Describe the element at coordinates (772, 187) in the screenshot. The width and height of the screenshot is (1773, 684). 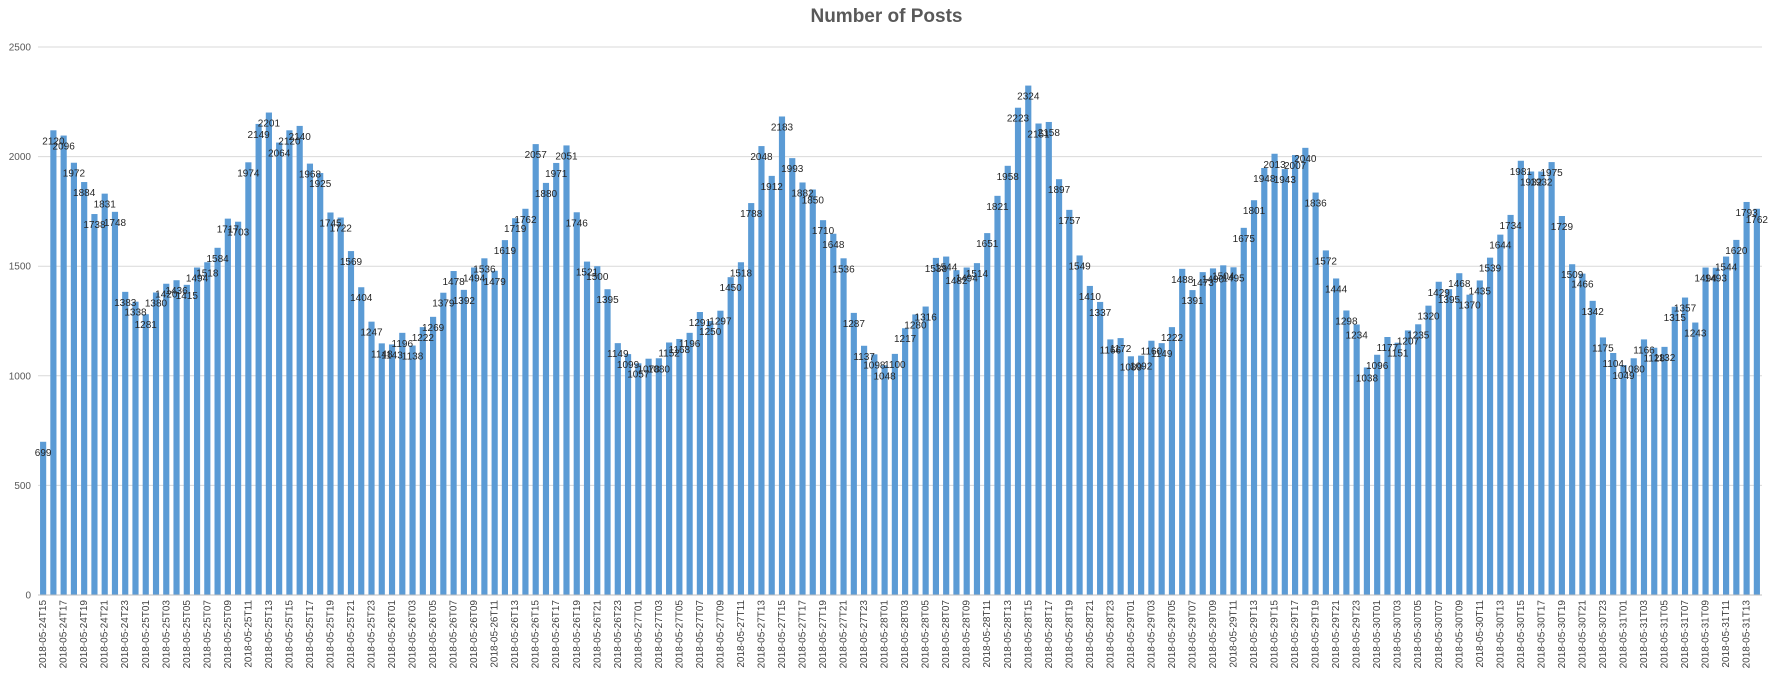
I see `data-label: 1912` at that location.